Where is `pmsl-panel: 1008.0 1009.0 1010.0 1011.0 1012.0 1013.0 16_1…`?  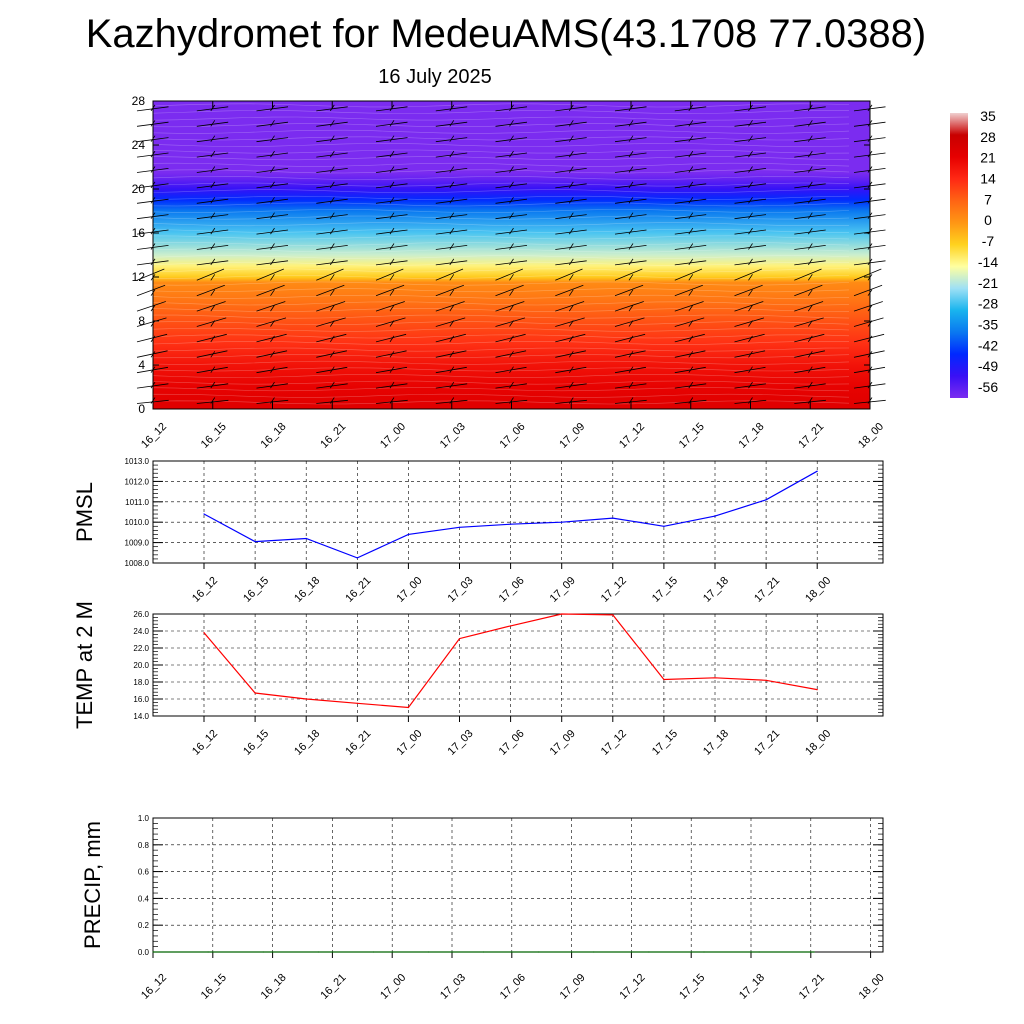
pmsl-panel: 1008.0 1009.0 1010.0 1011.0 1012.0 1013.0 16_1… is located at coordinates (478, 531).